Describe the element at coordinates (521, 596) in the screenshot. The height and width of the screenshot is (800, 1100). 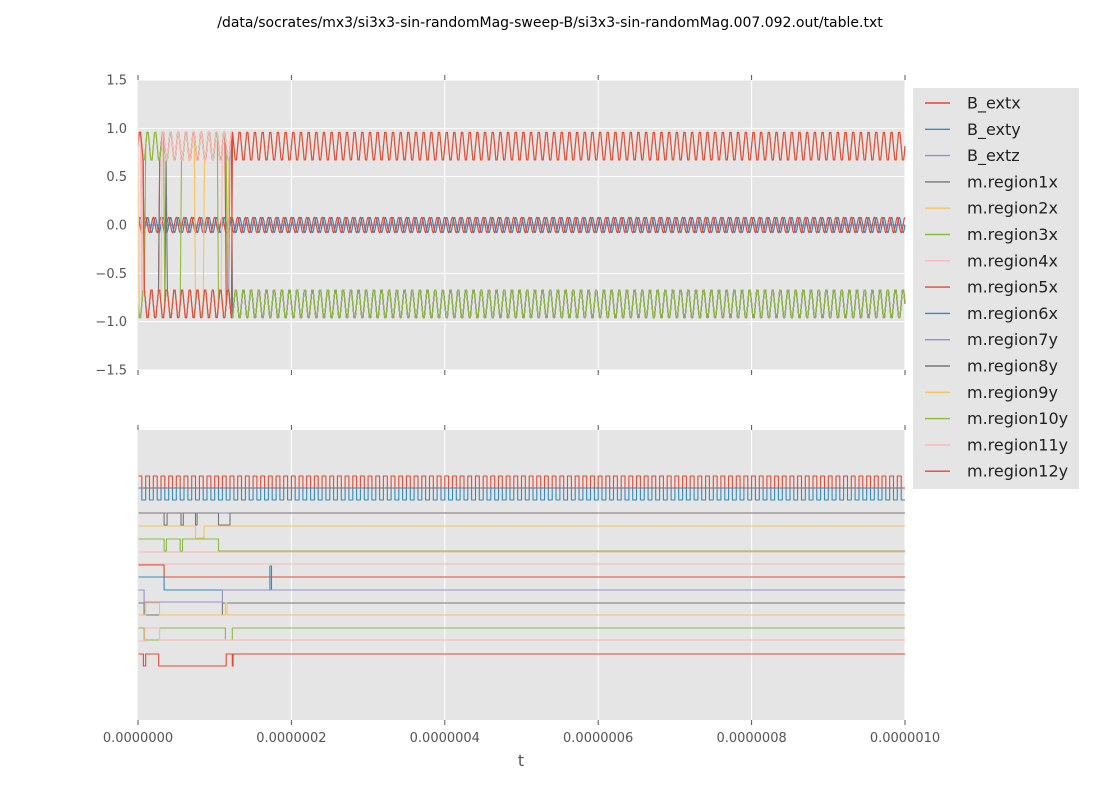
I see `series-line-m.region7y` at that location.